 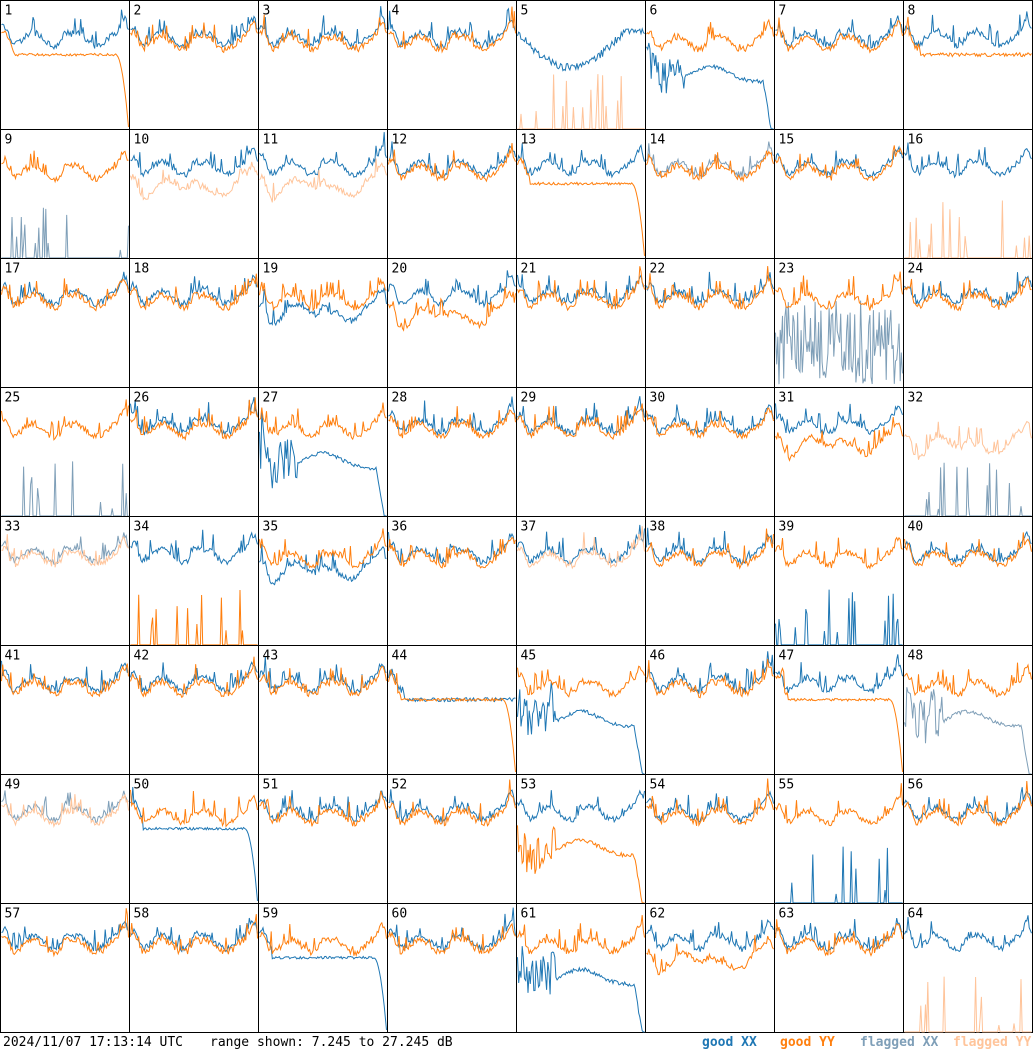 What do you see at coordinates (271, 269) in the screenshot?
I see `tile-label: 19` at bounding box center [271, 269].